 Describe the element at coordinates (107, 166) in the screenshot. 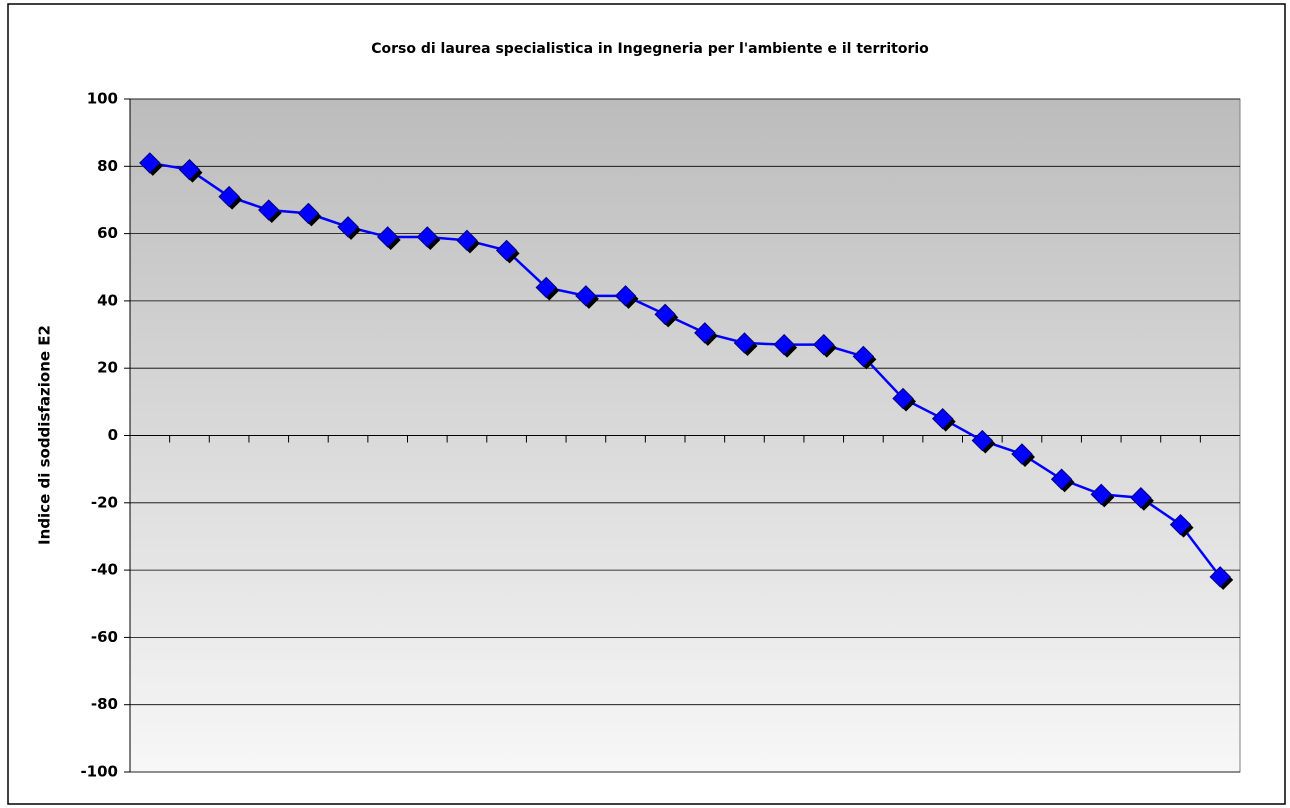

I see `y-tick-label: 80` at that location.